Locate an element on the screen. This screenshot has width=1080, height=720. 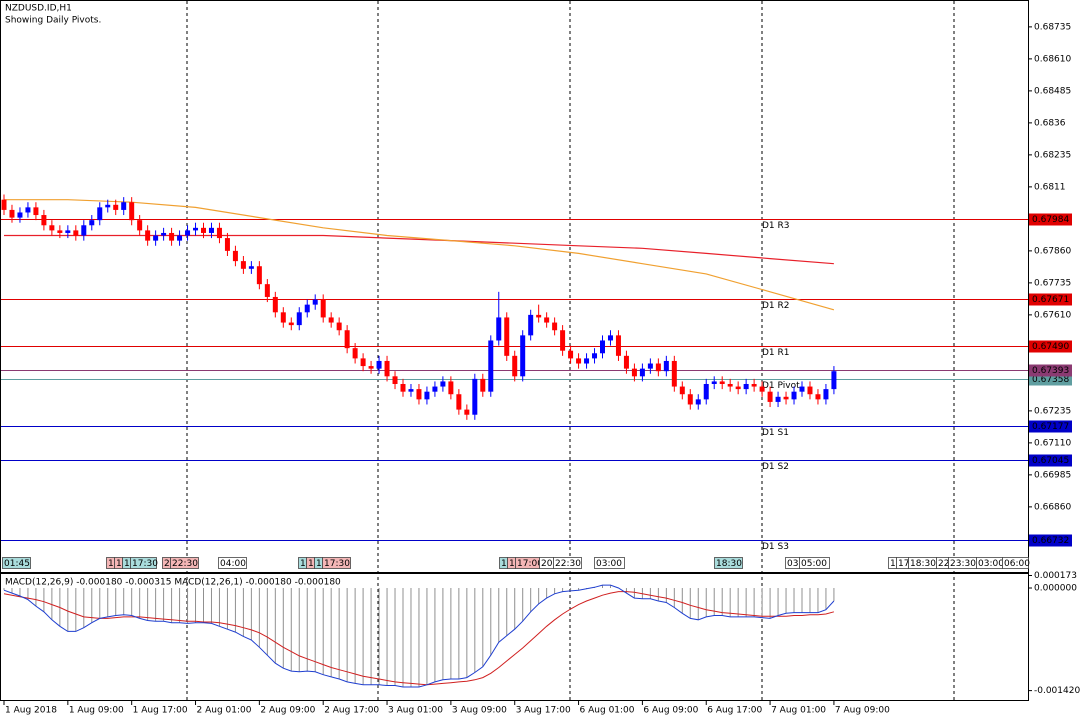
y-tick-label: 0.68485 is located at coordinates (1052, 91).